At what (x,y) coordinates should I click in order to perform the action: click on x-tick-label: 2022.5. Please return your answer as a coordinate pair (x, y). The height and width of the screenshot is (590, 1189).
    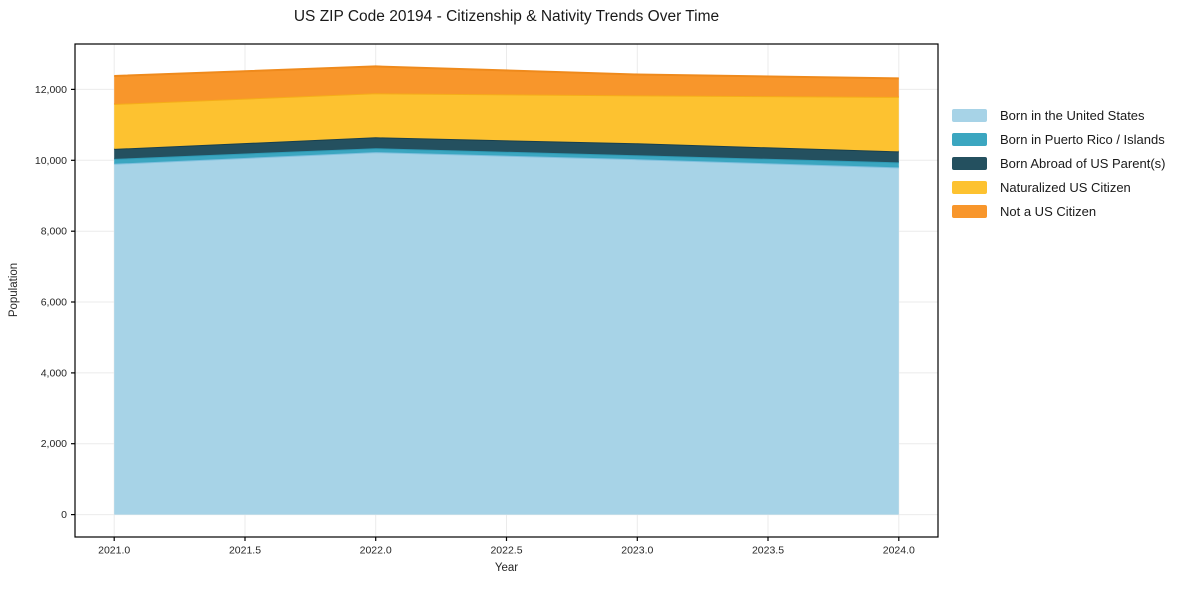
    Looking at the image, I should click on (506, 551).